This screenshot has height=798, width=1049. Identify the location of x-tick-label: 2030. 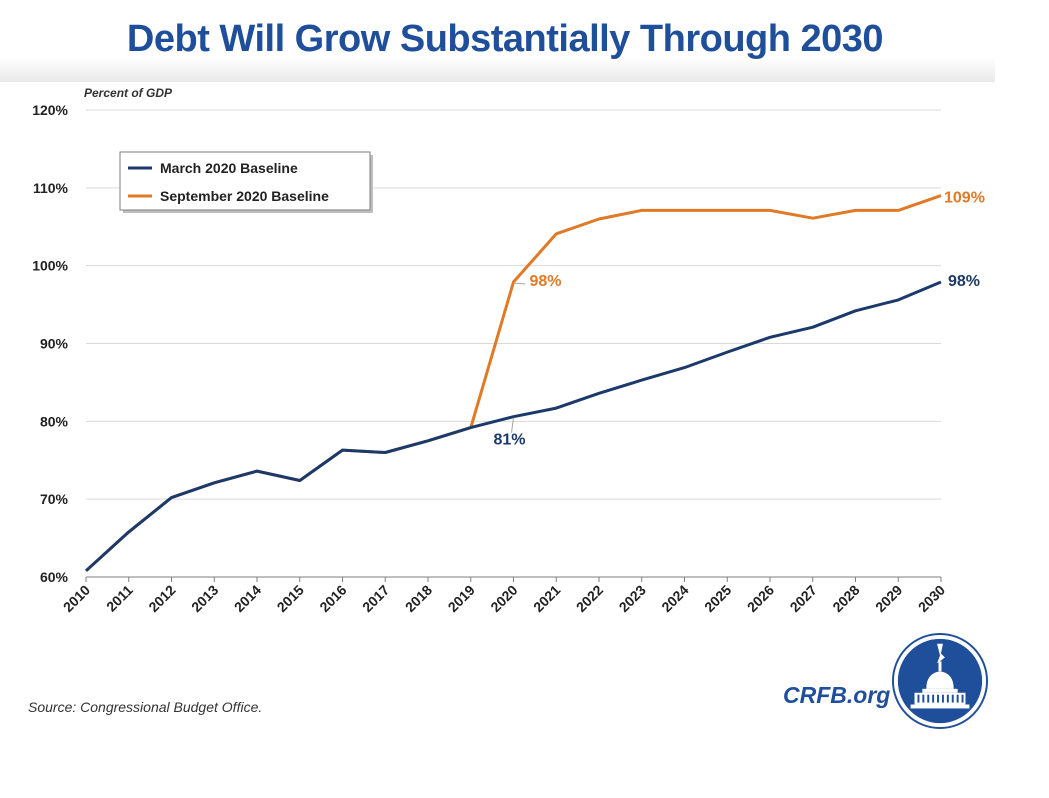
(931, 598).